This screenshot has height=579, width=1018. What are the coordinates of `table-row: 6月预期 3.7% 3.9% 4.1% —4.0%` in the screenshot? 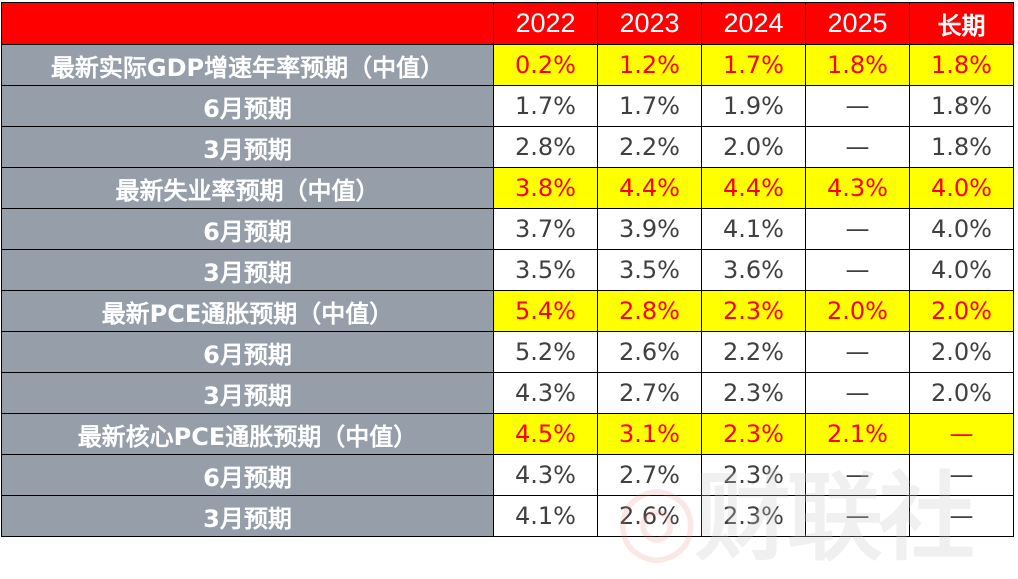 It's located at (507, 229).